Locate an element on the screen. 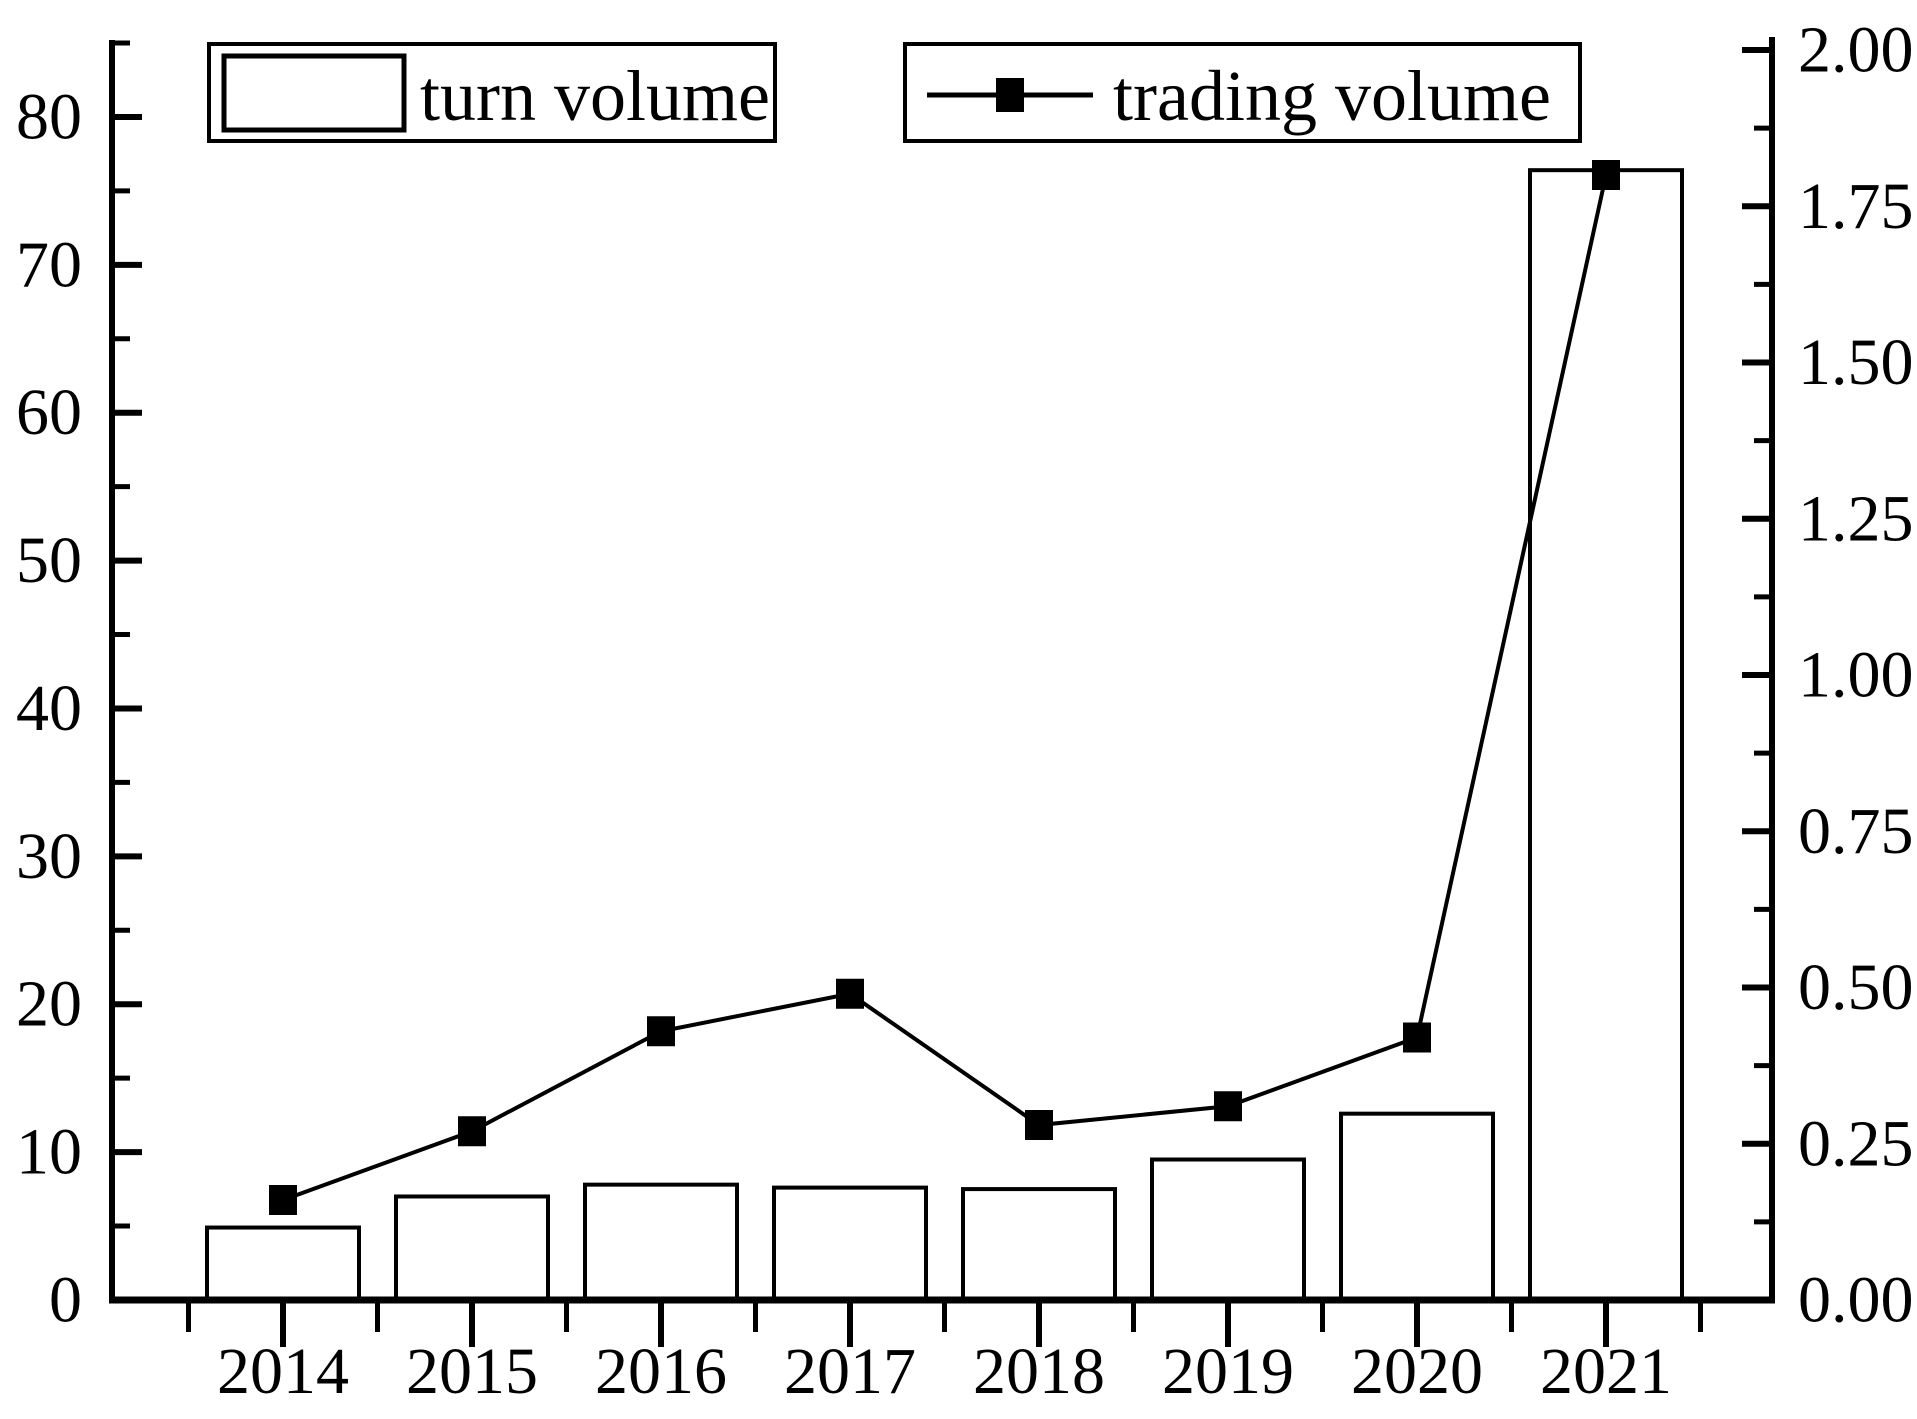 The image size is (1917, 1419). bar-2014 is located at coordinates (283, 1263).